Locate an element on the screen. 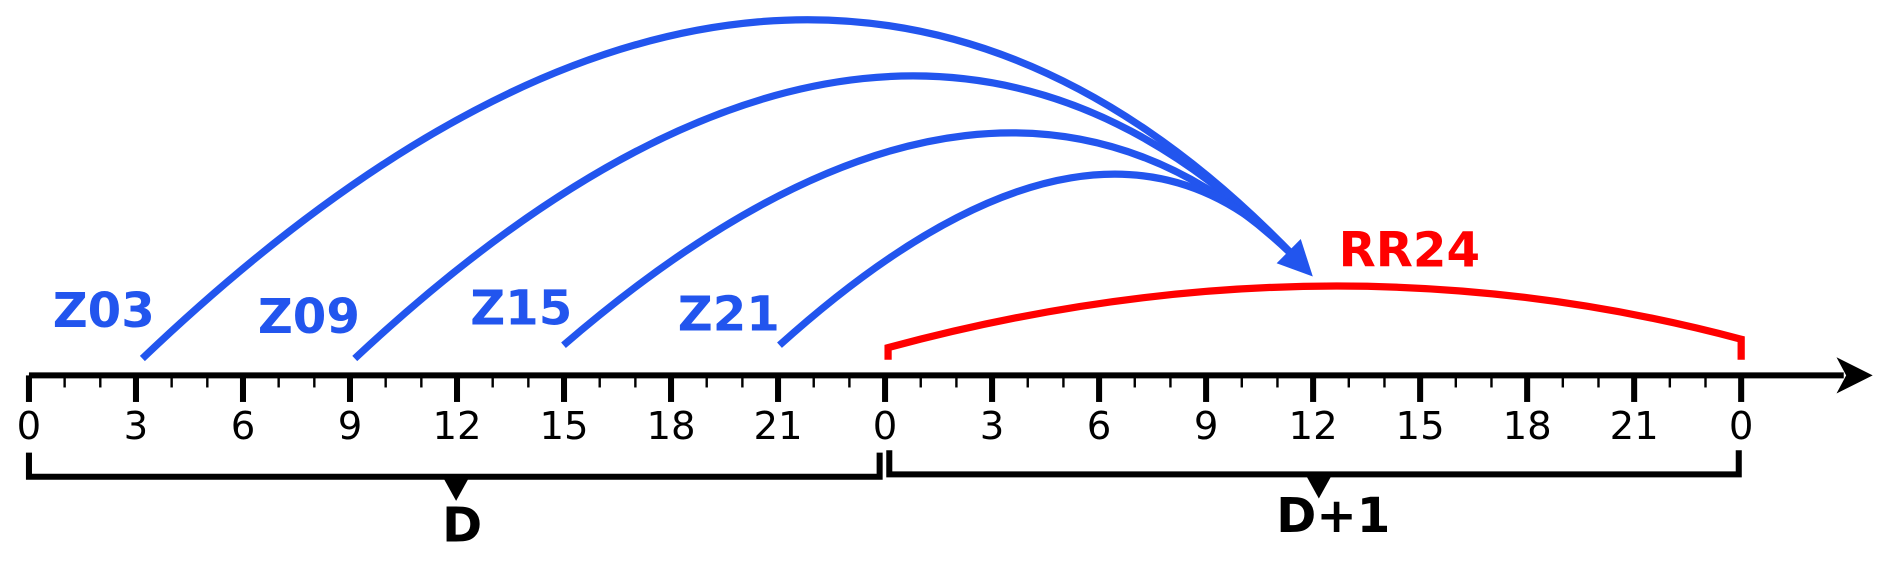  arc is located at coordinates (1038, 259).